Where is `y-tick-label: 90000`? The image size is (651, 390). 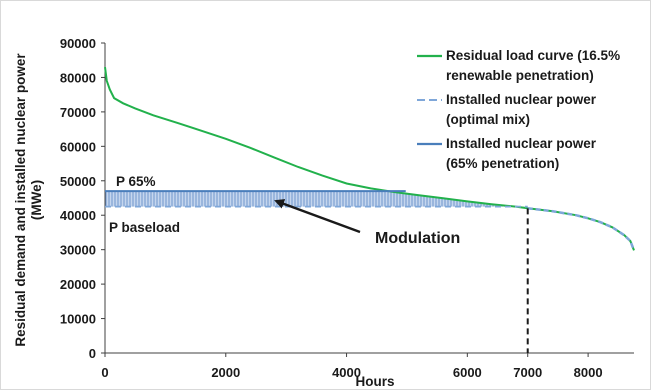
y-tick-label: 90000 is located at coordinates (78, 43).